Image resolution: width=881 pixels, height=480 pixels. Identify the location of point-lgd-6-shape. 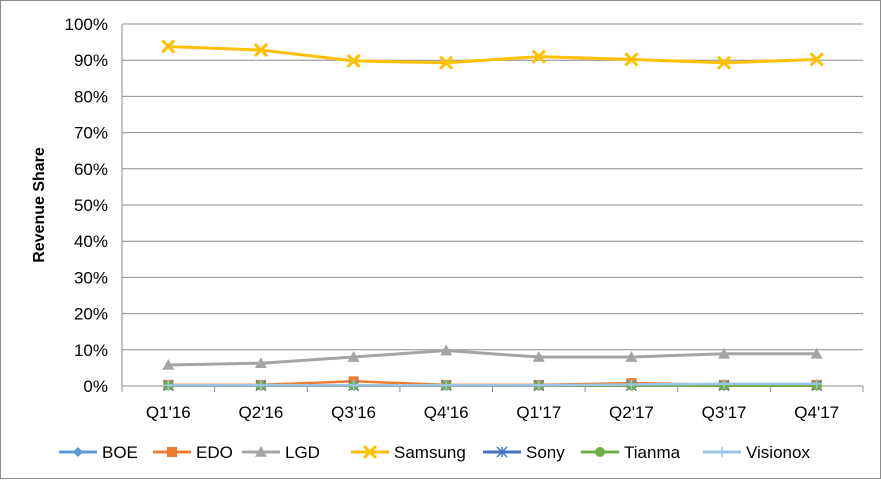
(724, 353).